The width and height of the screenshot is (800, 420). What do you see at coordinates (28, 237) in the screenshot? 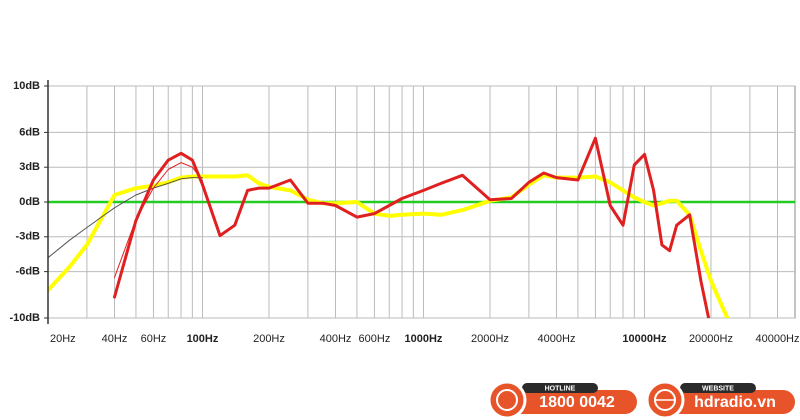
I see `y-tick-label: -3dB` at bounding box center [28, 237].